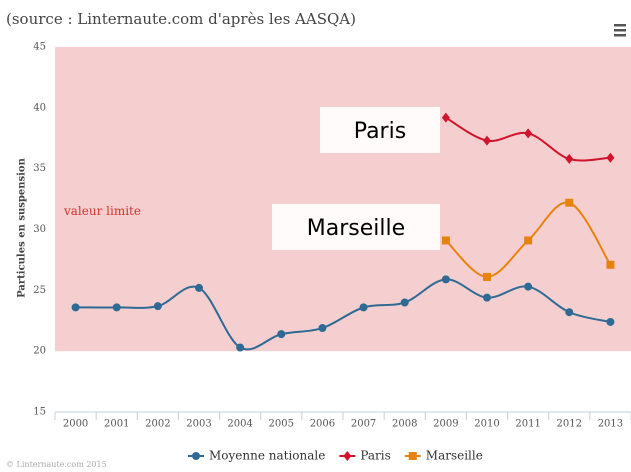 Image resolution: width=631 pixels, height=472 pixels. Describe the element at coordinates (75, 424) in the screenshot. I see `x-tick-label: 2000` at that location.